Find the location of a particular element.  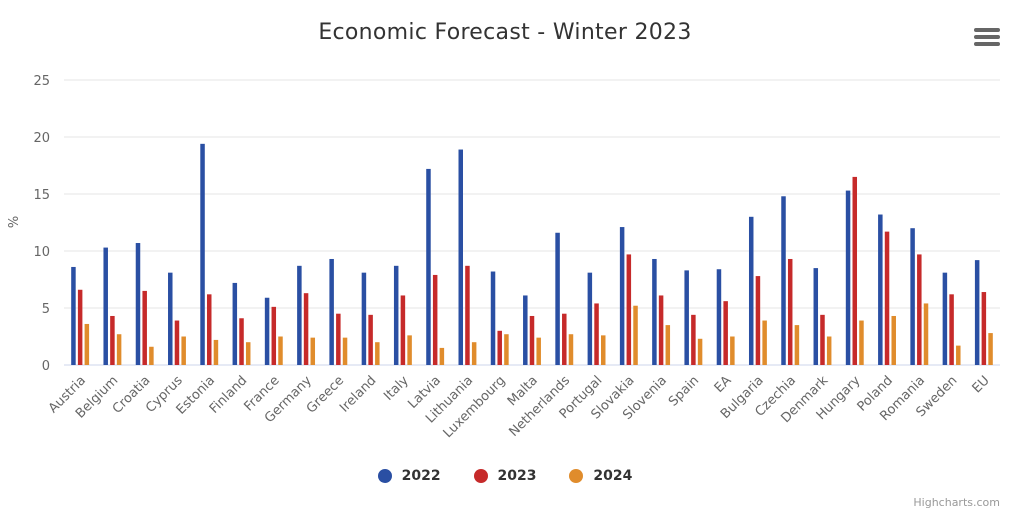

bar-2022-denmark is located at coordinates (816, 316).